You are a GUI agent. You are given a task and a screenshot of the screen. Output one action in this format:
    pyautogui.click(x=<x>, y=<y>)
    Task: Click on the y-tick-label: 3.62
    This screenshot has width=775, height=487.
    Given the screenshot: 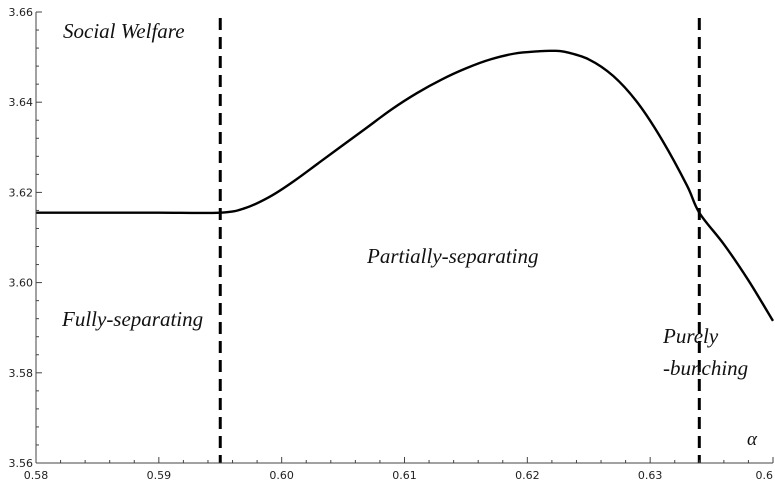 What is the action you would take?
    pyautogui.click(x=21, y=192)
    